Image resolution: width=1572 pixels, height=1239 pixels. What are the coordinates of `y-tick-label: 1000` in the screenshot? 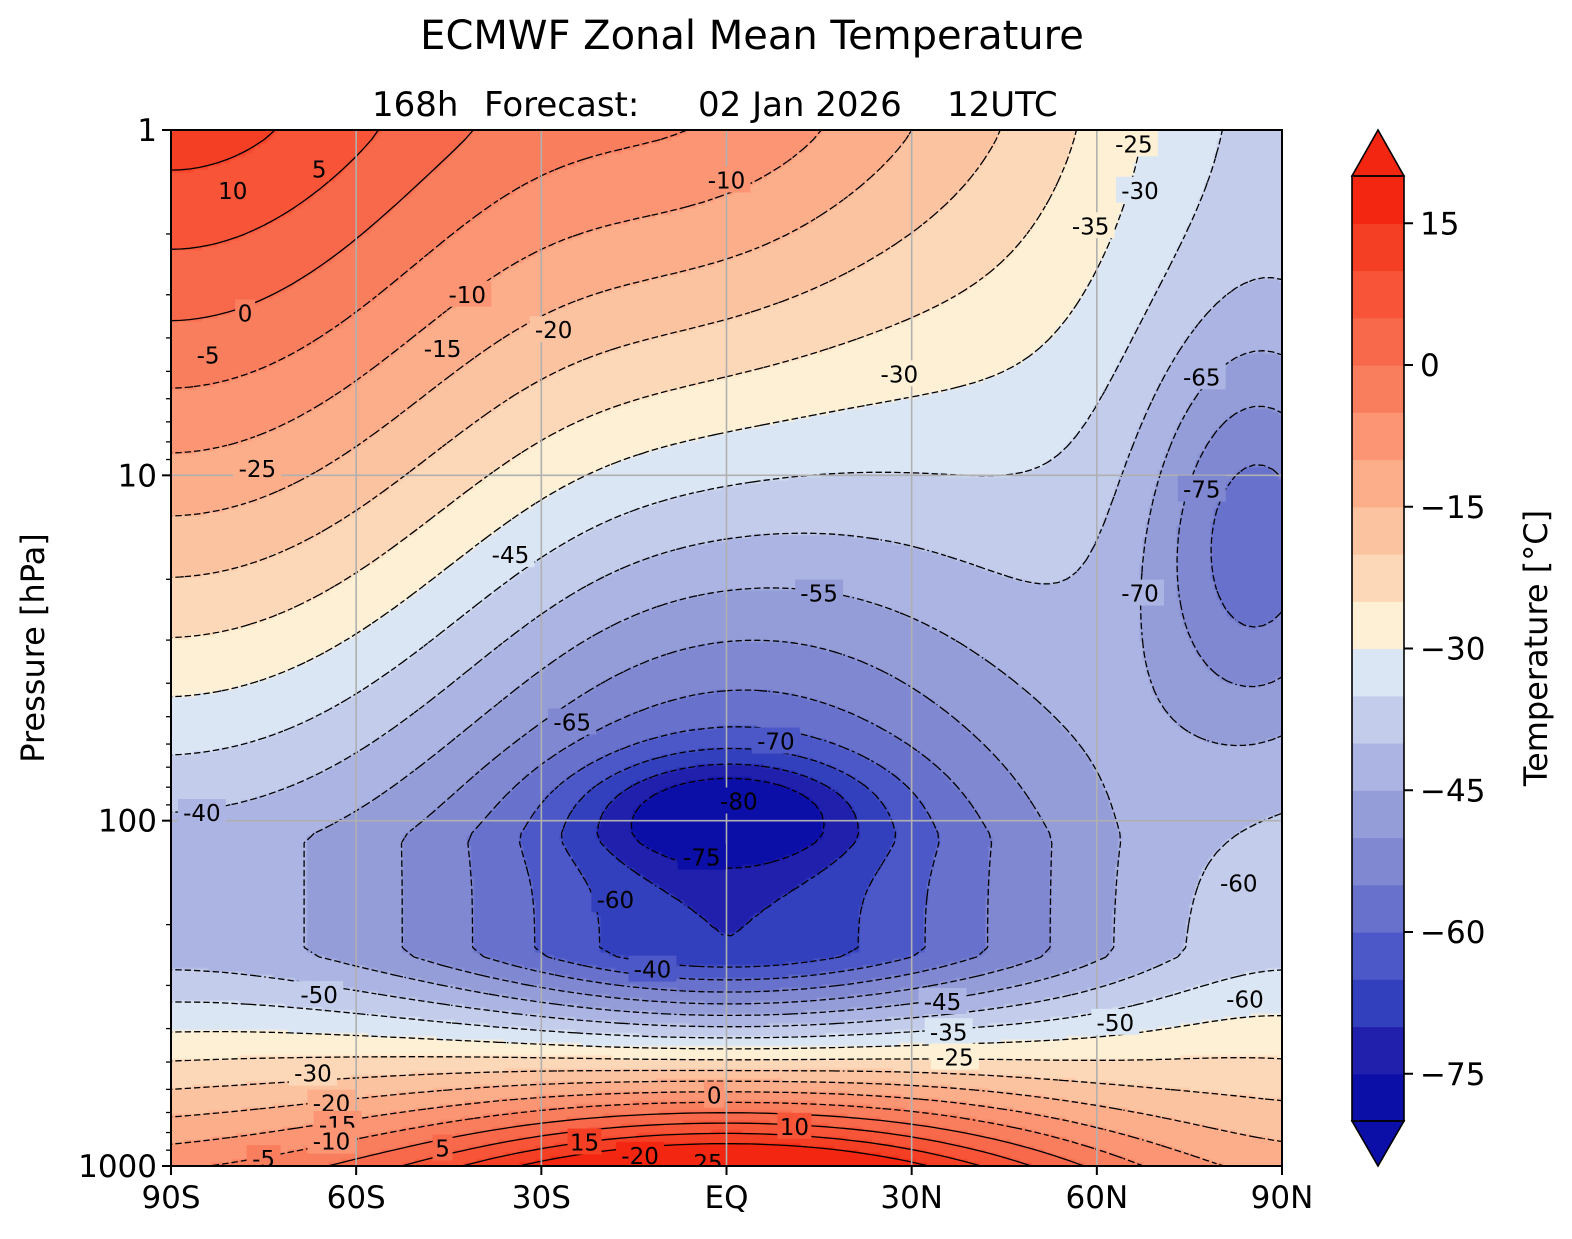 It's located at (117, 1167).